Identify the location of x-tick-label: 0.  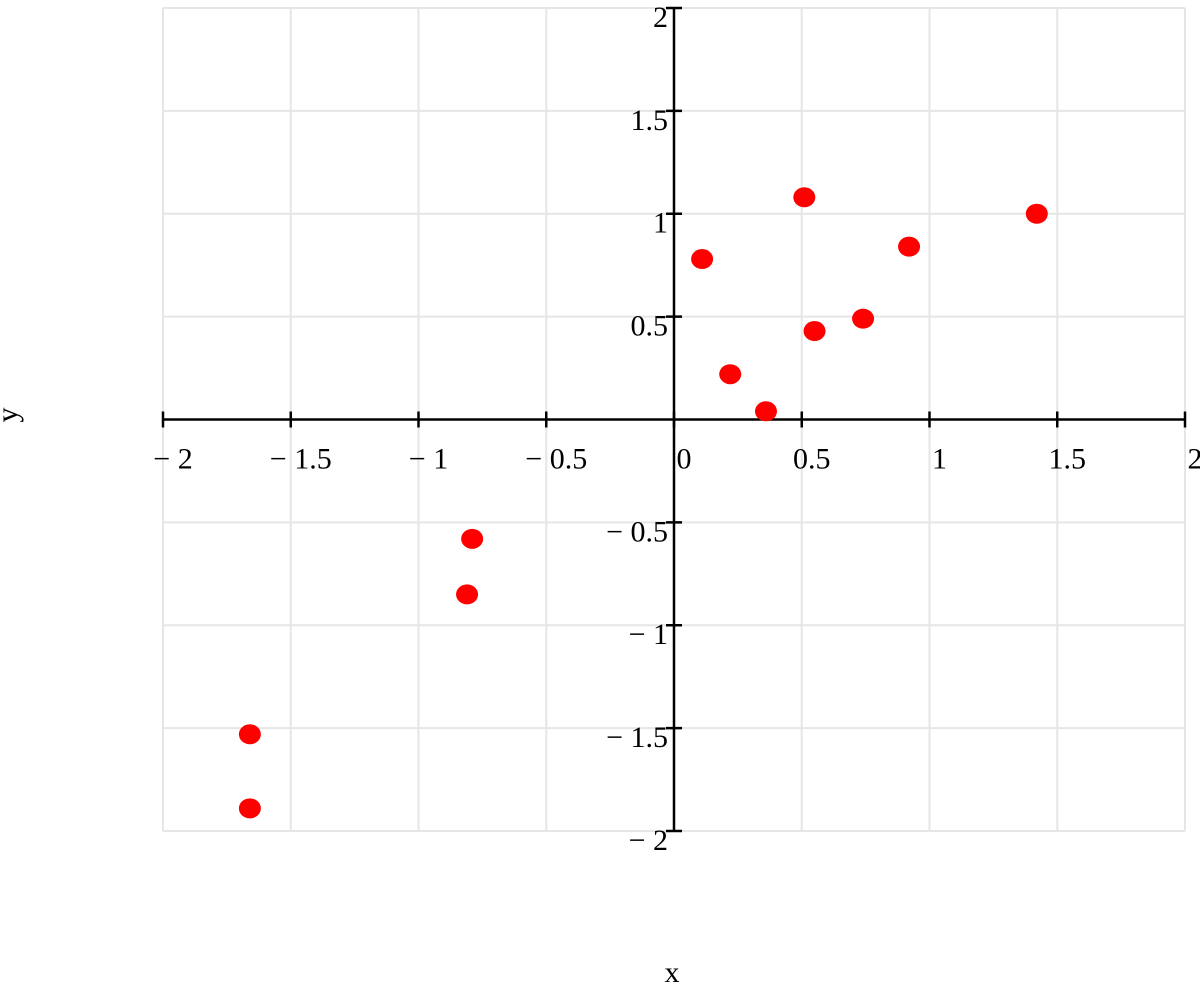
(684, 458).